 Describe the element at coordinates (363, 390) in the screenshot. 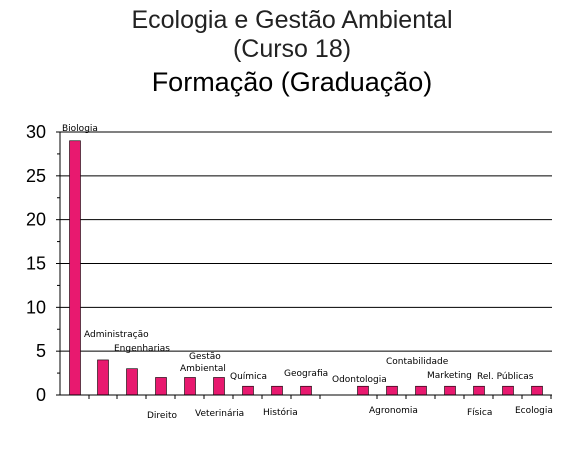

I see `bar-odontologia` at that location.